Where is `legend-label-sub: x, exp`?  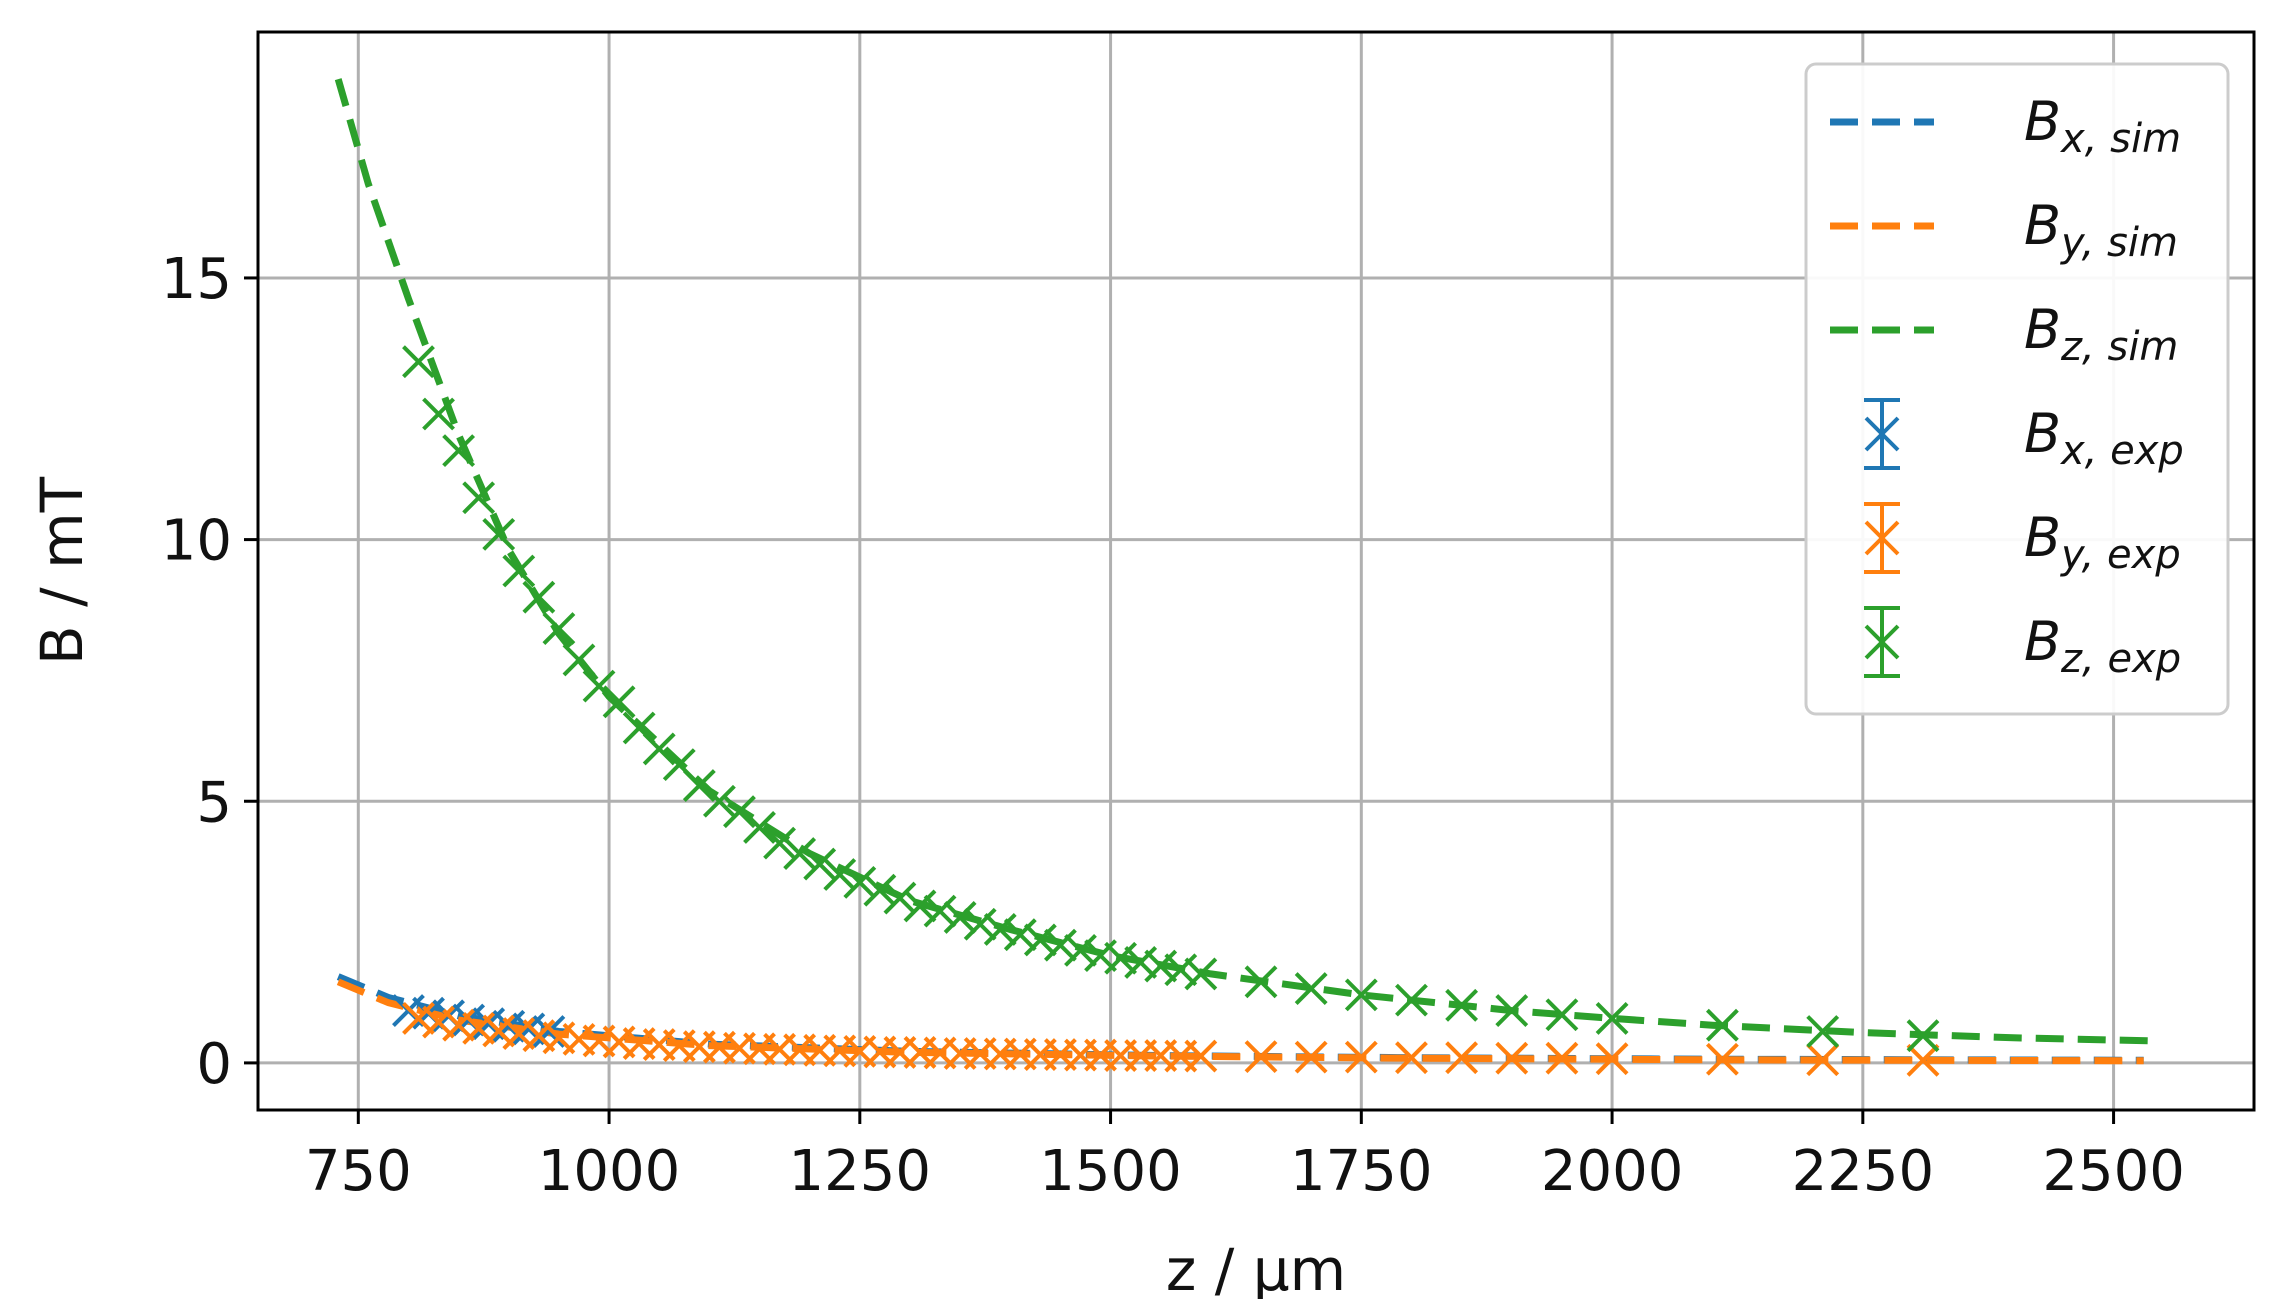 legend-label-sub: x, exp is located at coordinates (2121, 451).